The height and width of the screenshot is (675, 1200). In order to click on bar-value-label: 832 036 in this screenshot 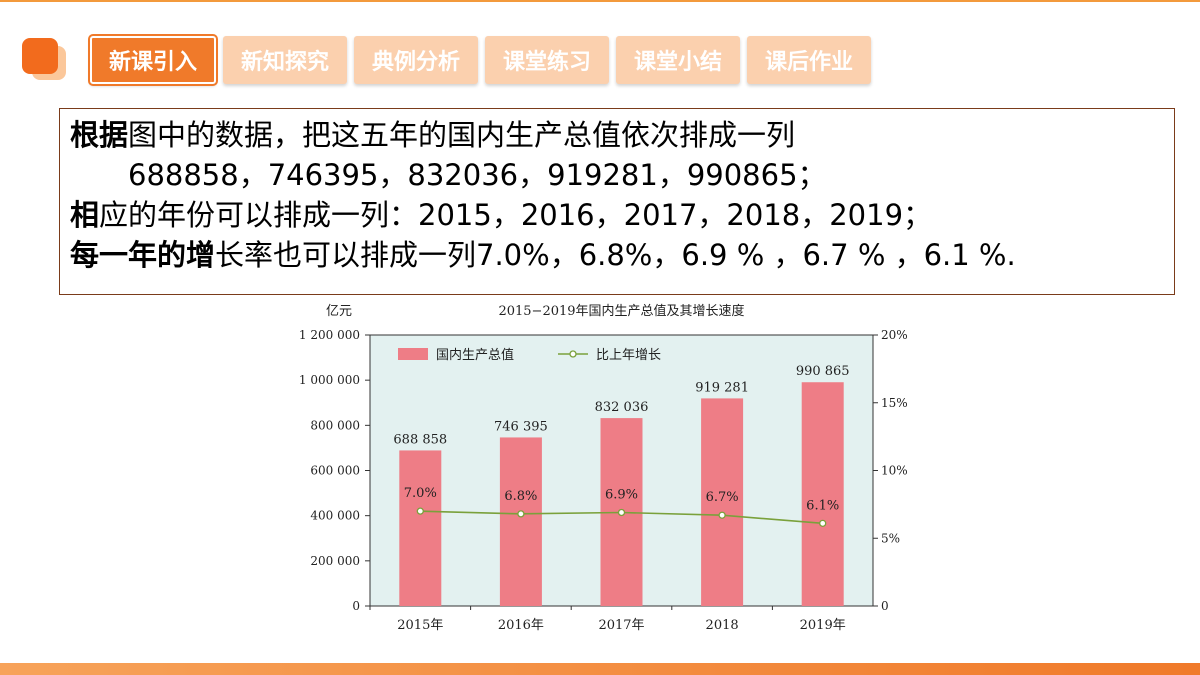, I will do `click(622, 407)`.